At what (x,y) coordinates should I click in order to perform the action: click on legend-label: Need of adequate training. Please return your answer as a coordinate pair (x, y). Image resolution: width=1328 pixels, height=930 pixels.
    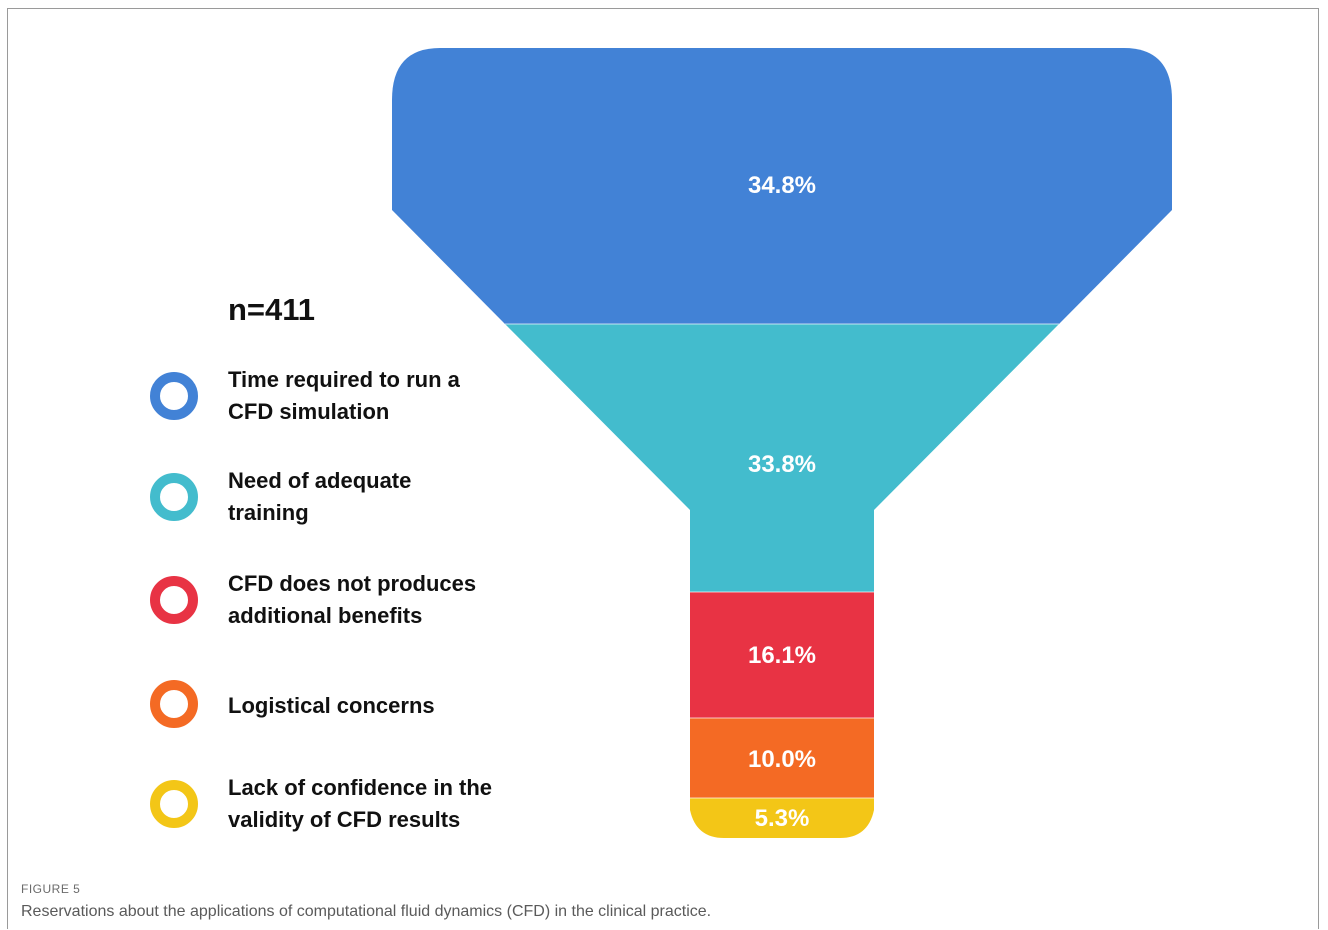
    Looking at the image, I should click on (320, 496).